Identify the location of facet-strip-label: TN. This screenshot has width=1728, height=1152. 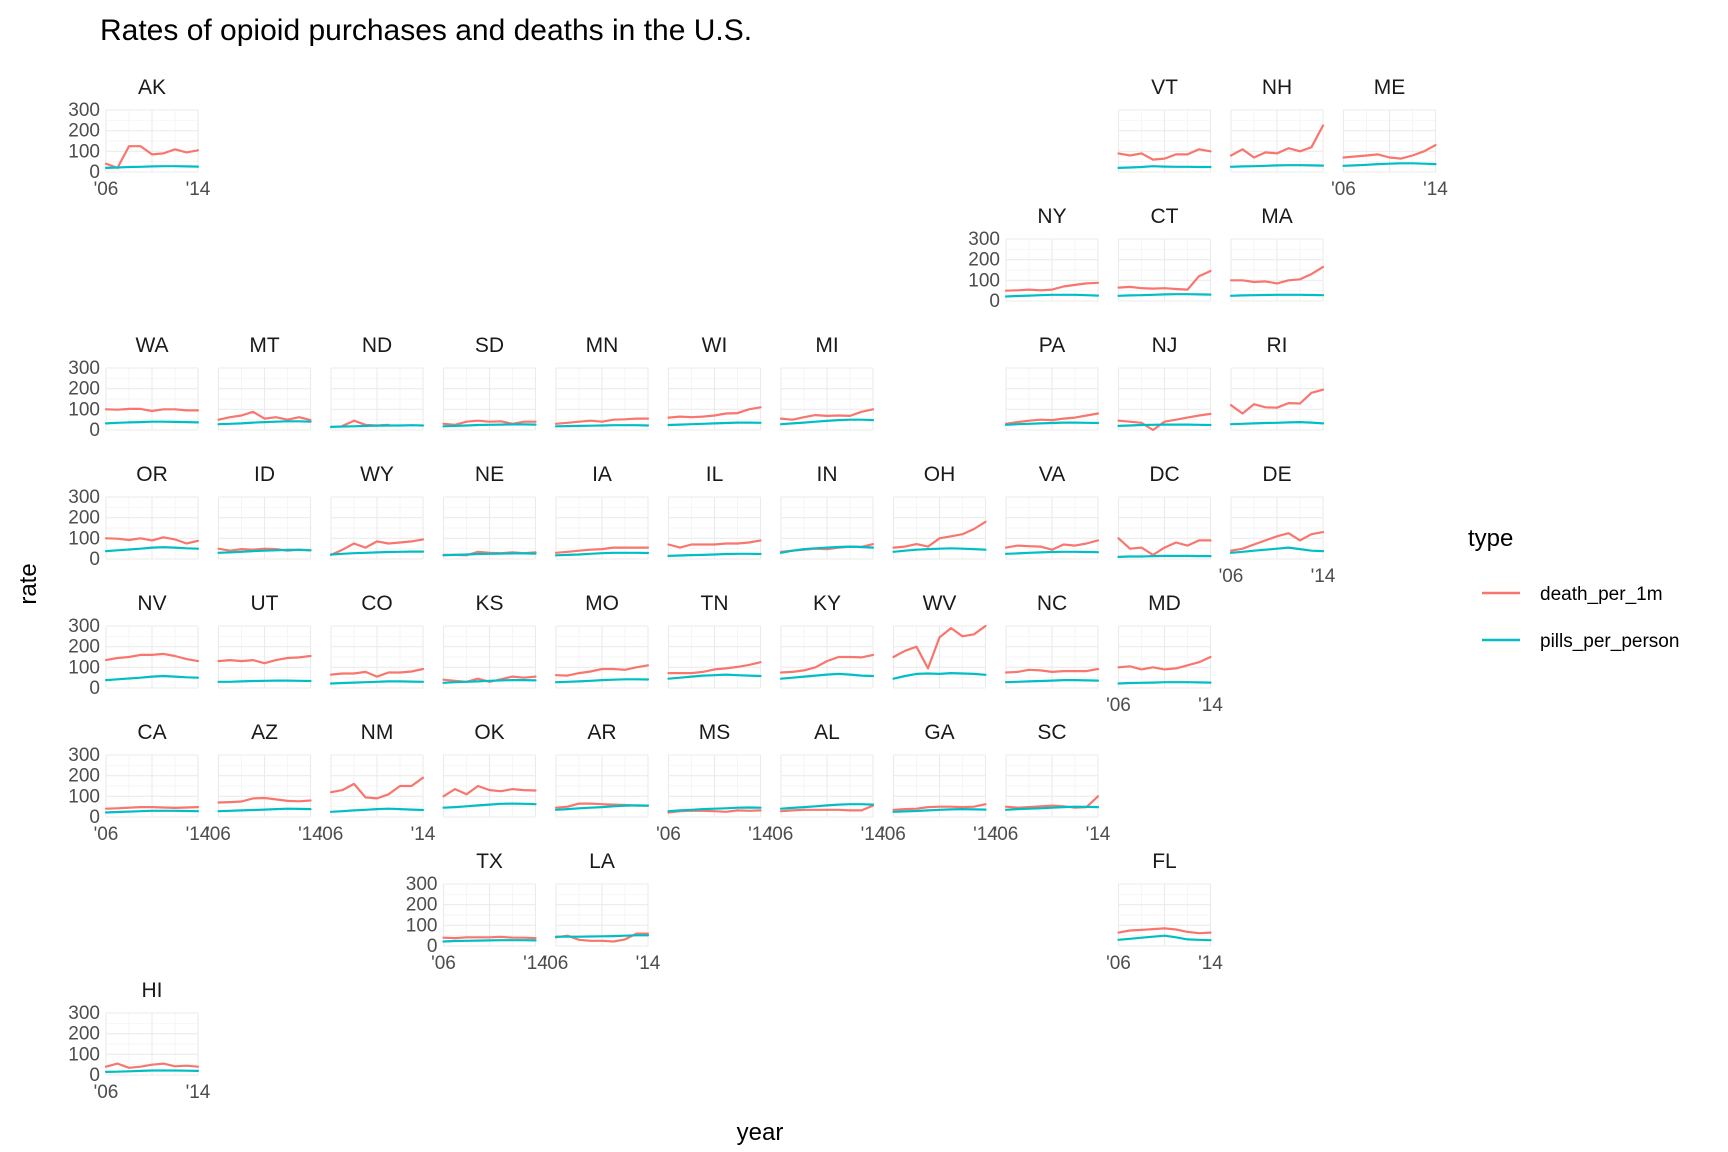
(715, 603).